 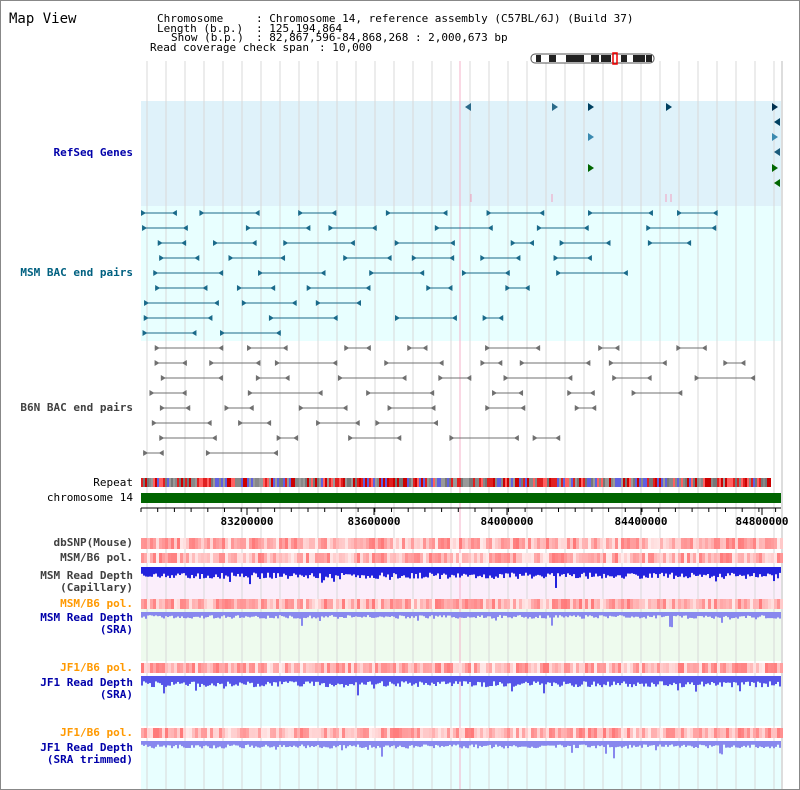 I want to click on track-label-repeat: Repeat, so click(x=113, y=482).